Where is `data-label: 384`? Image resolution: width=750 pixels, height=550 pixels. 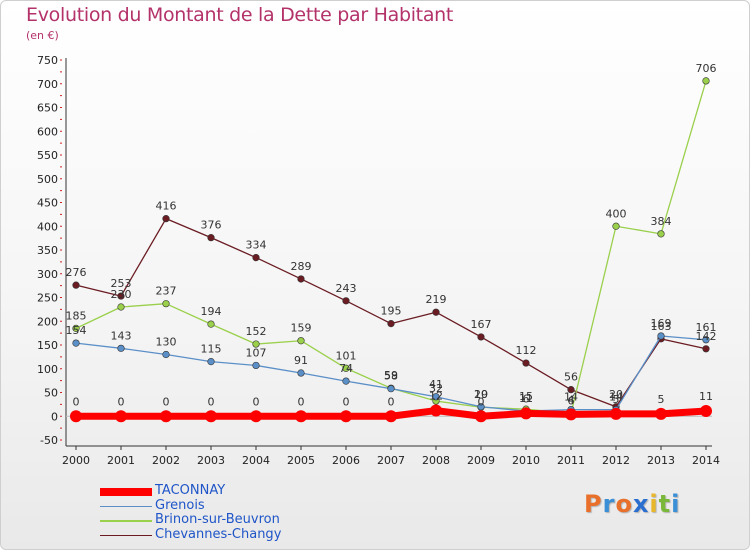 data-label: 384 is located at coordinates (661, 221).